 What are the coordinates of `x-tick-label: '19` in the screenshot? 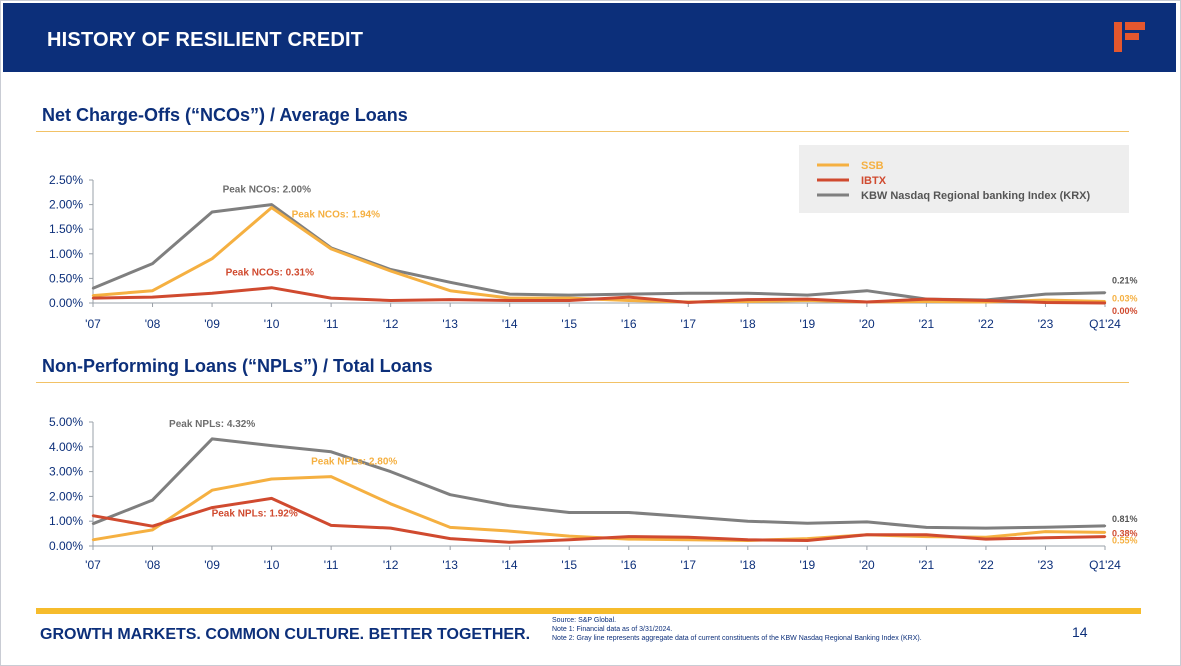 It's located at (808, 324).